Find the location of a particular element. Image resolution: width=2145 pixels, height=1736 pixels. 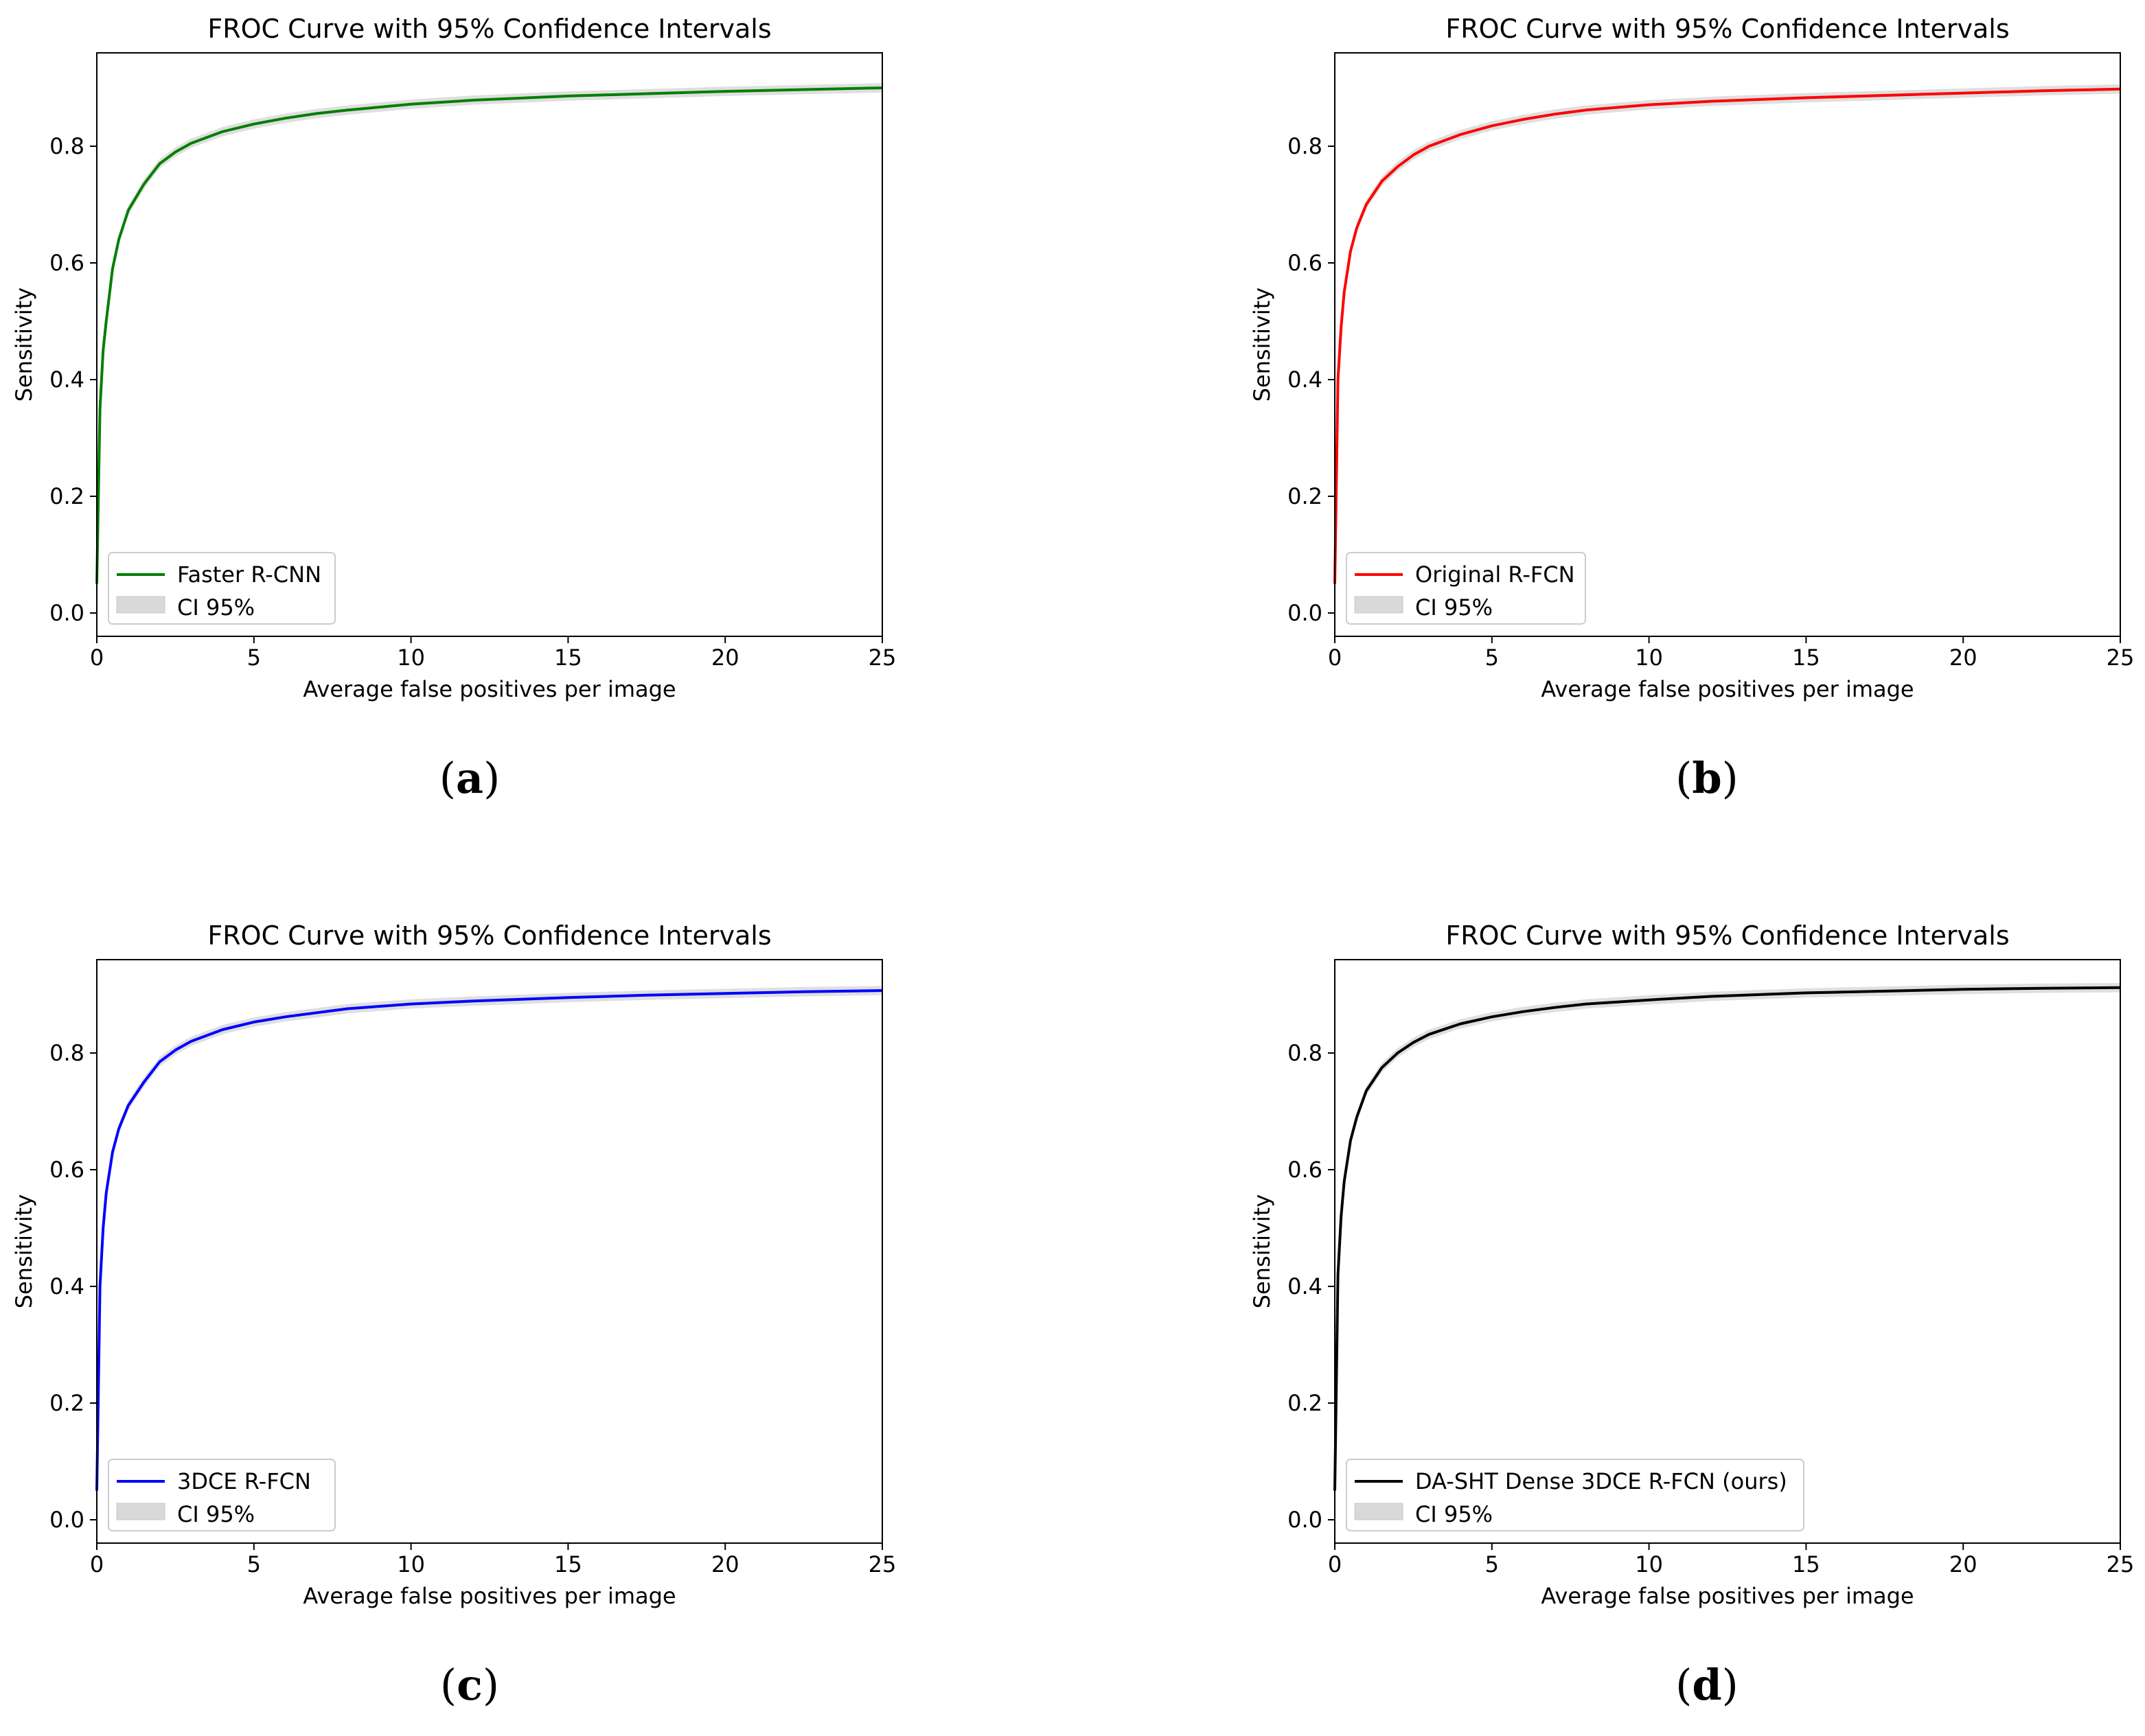

panel-caption: (b) is located at coordinates (1707, 778).